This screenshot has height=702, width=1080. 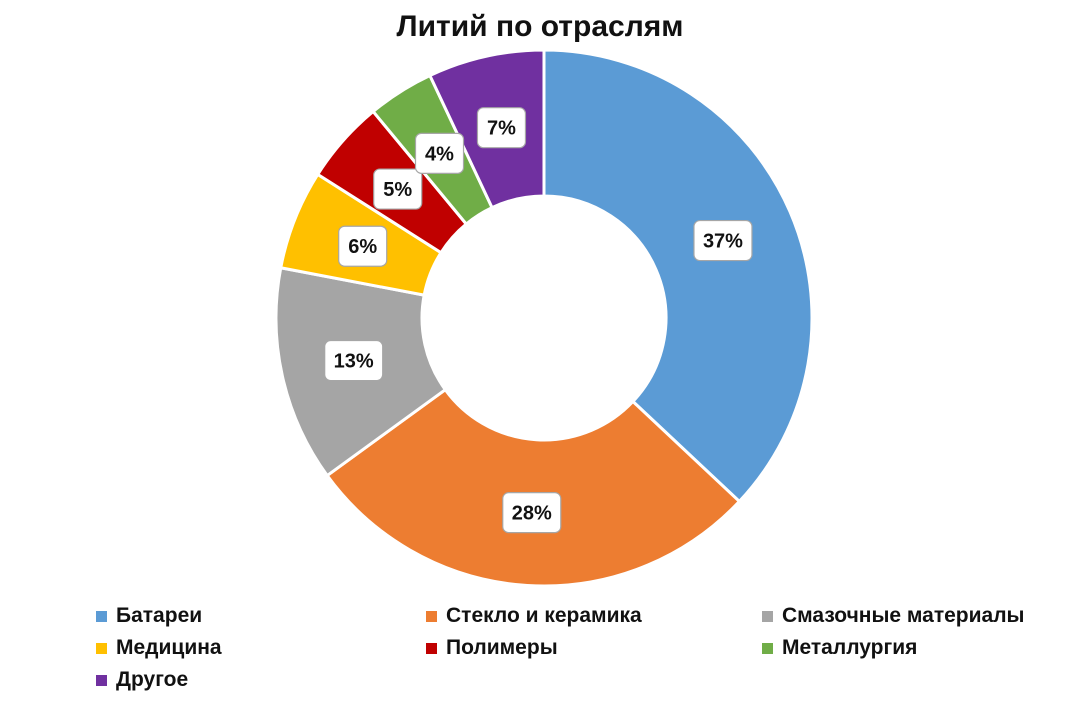 I want to click on legend-label: Полимеры, so click(x=502, y=647).